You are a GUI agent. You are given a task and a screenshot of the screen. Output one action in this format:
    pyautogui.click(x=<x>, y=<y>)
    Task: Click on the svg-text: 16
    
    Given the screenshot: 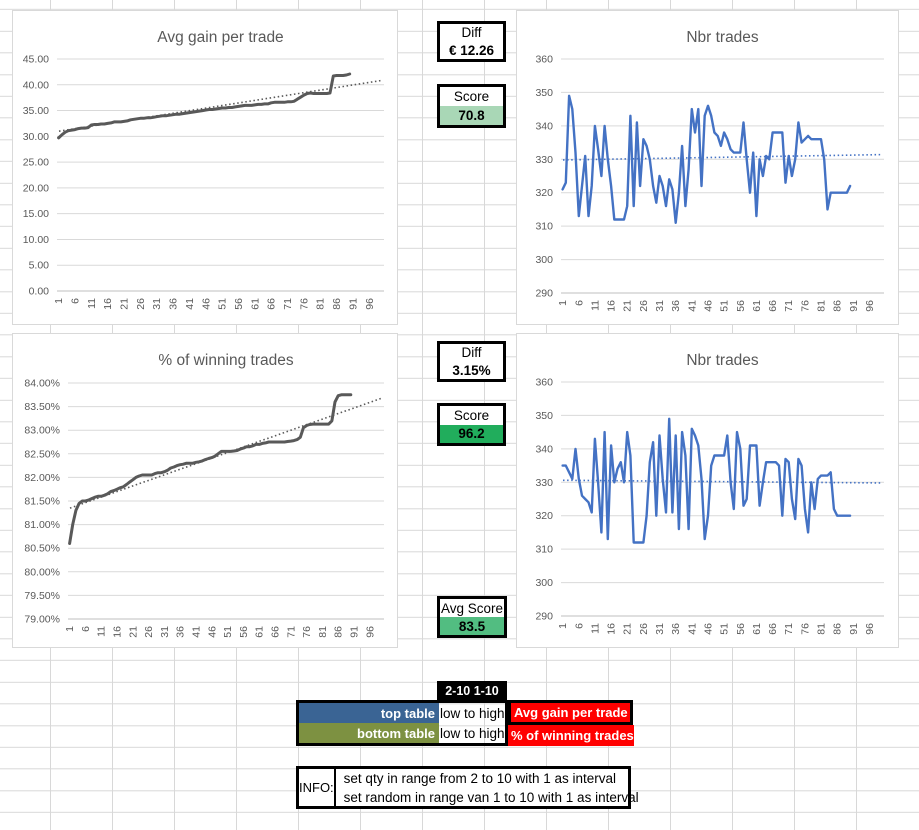 What is the action you would take?
    pyautogui.click(x=612, y=306)
    